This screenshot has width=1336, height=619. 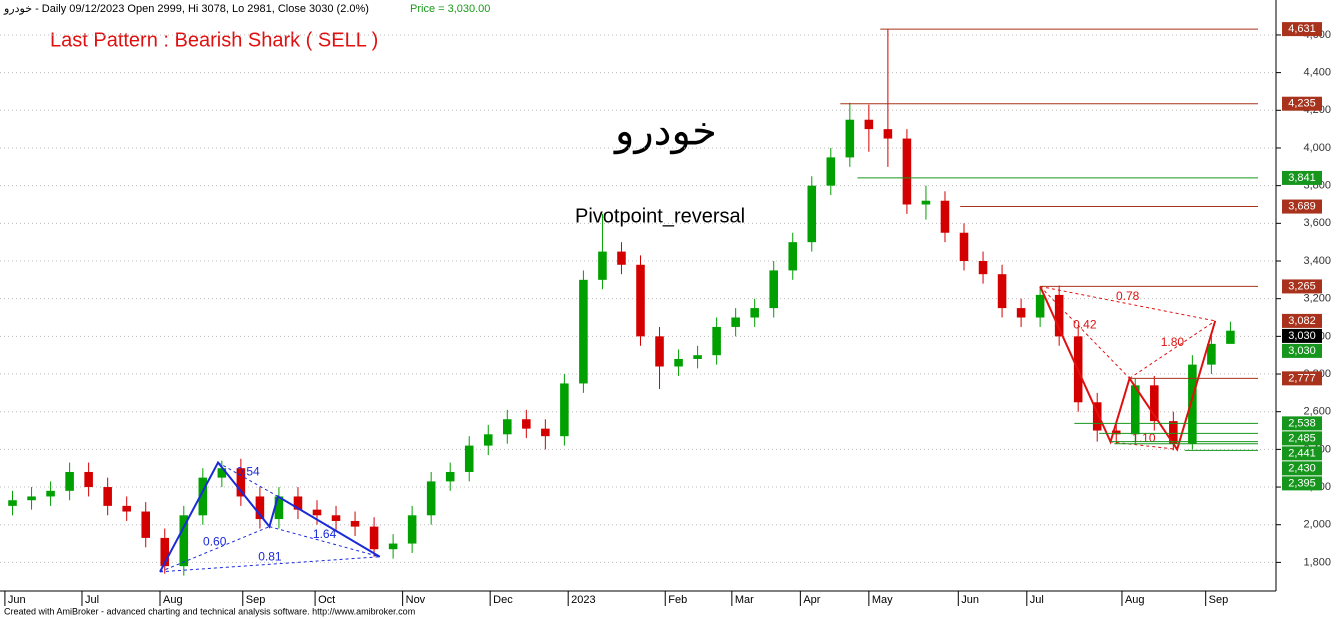 What do you see at coordinates (744, 600) in the screenshot?
I see `x-tick-label: Mar` at bounding box center [744, 600].